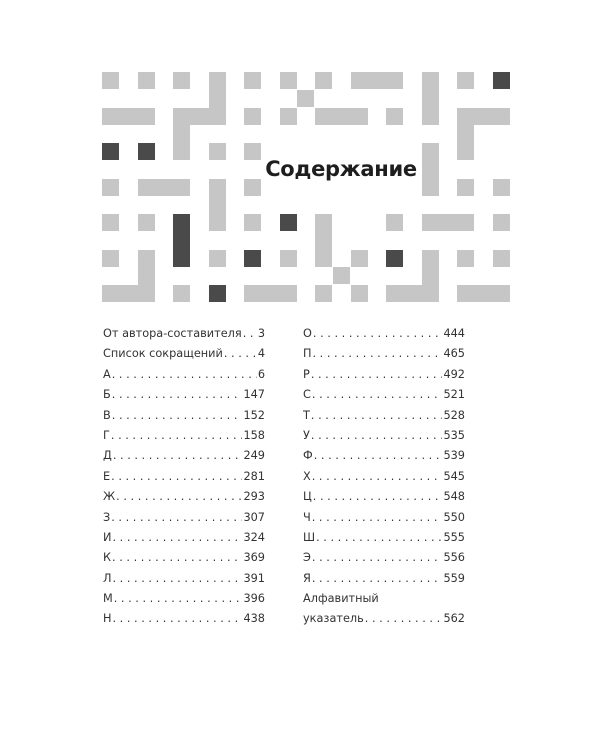 The width and height of the screenshot is (600, 750). Describe the element at coordinates (384, 561) in the screenshot. I see `toc-entry: Э 556` at that location.